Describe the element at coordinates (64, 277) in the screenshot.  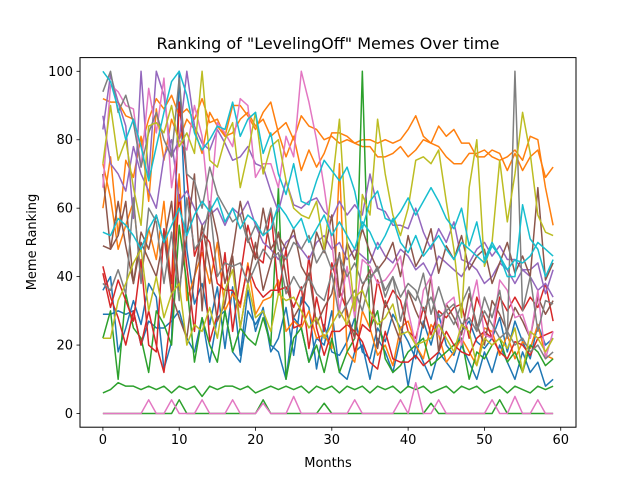
I see `y-tick-label: 40` at that location.